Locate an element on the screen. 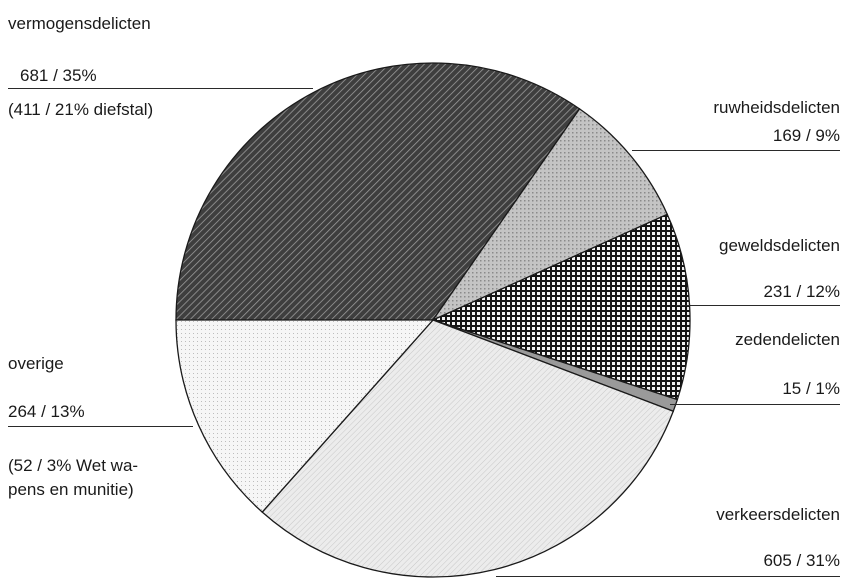  pie-slice-overige is located at coordinates (305, 416).